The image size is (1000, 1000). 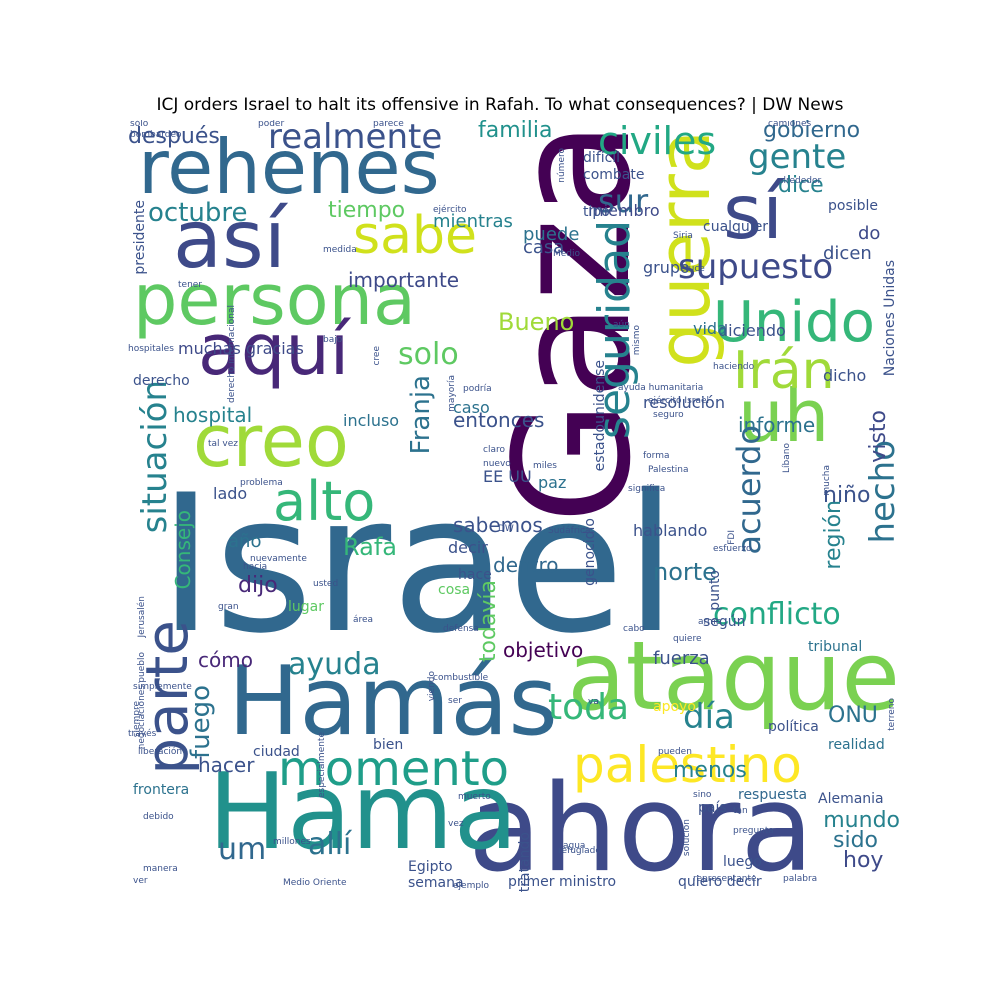 What do you see at coordinates (675, 752) in the screenshot?
I see `word-pueden: pueden` at bounding box center [675, 752].